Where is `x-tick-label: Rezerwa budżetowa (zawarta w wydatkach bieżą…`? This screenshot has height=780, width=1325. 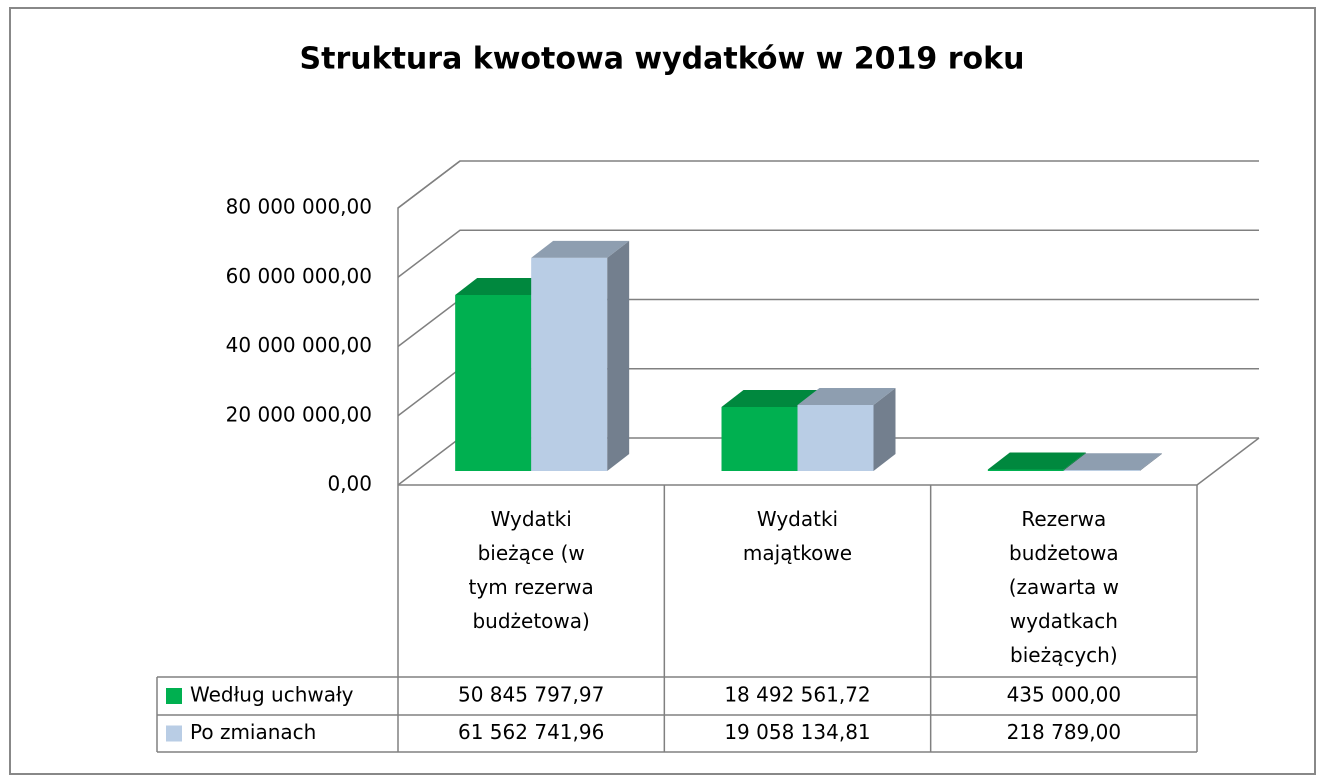
x-tick-label: Rezerwa budżetowa (zawarta w wydatkach bieżą… is located at coordinates (1064, 587).